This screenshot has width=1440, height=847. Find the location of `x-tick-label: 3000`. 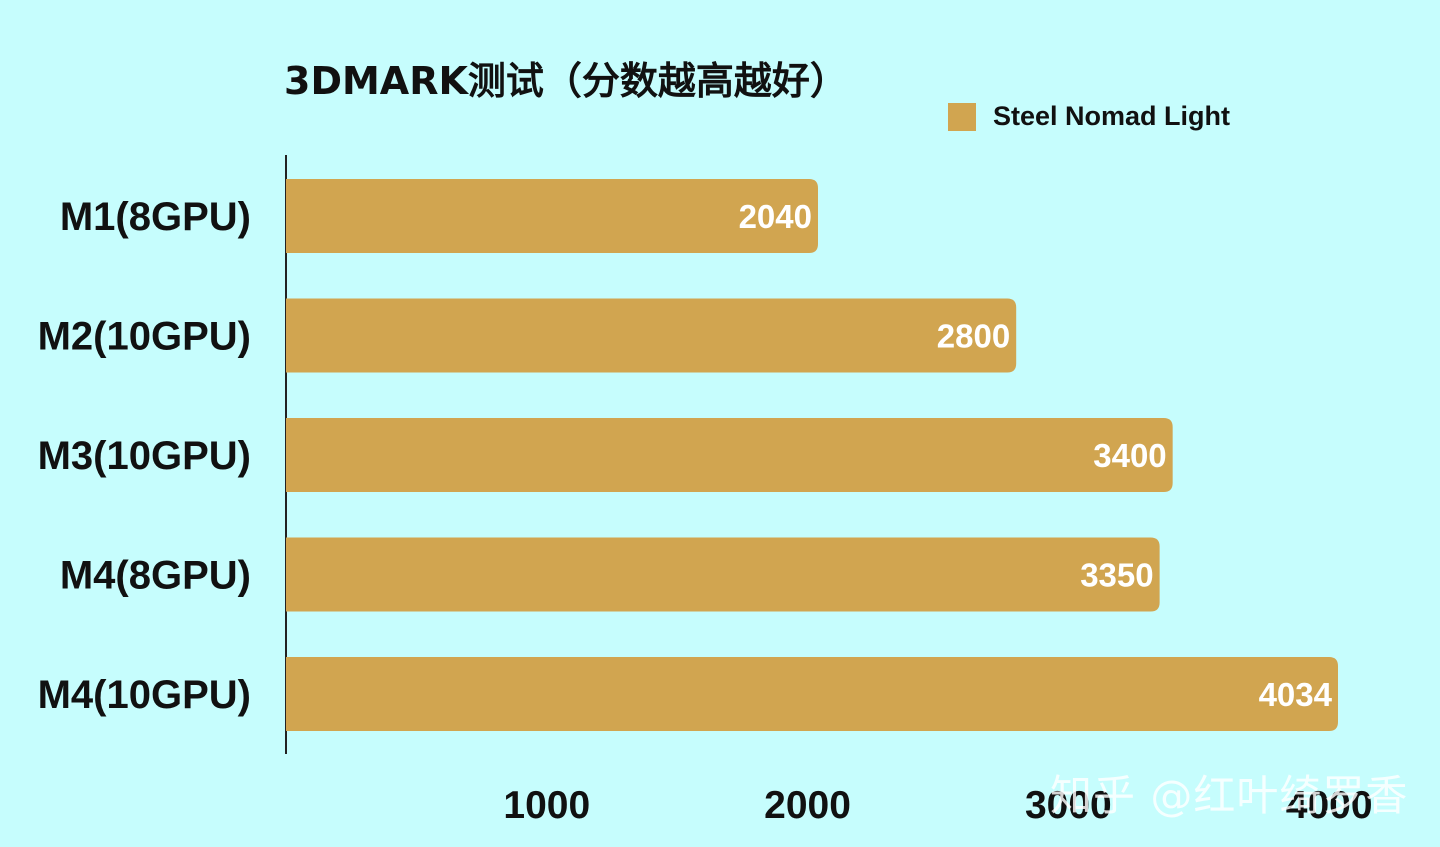

x-tick-label: 3000 is located at coordinates (1068, 805).